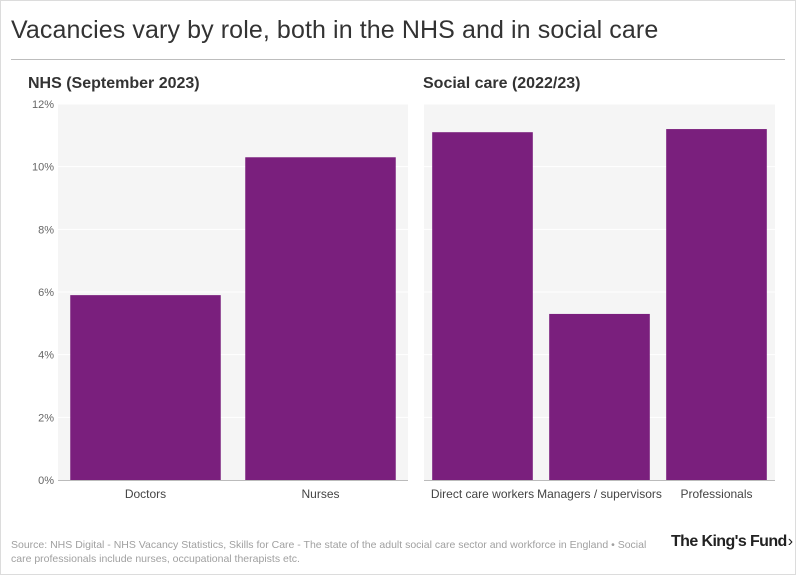  I want to click on y-tick-label: 4%, so click(46, 356).